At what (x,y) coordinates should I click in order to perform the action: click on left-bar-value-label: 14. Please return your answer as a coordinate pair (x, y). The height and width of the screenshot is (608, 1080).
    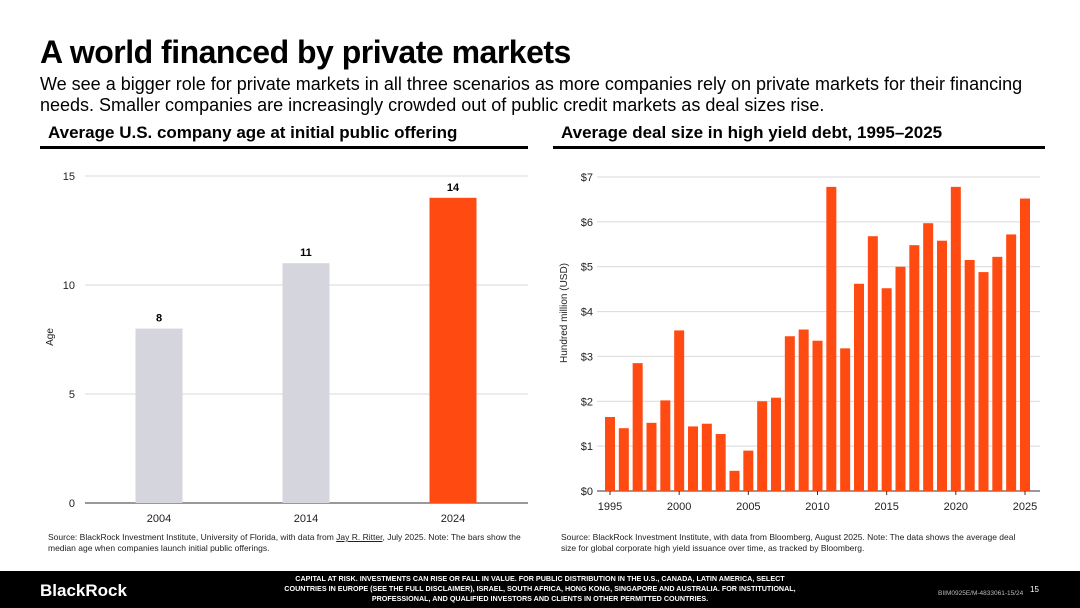
    Looking at the image, I should click on (453, 188).